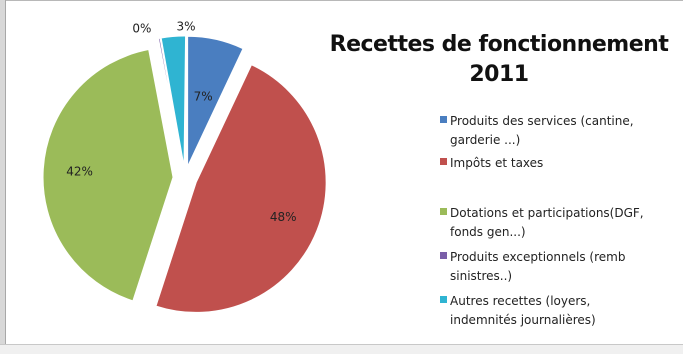 The width and height of the screenshot is (683, 354). Describe the element at coordinates (341, 0) in the screenshot. I see `frame-top-border` at that location.